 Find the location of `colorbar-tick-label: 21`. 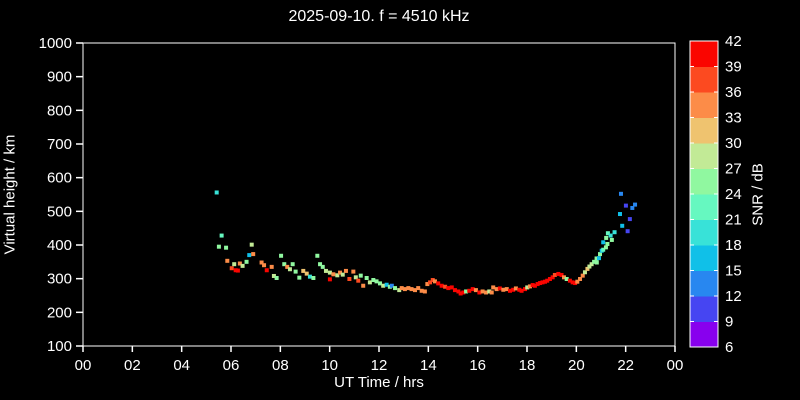

colorbar-tick-label: 21 is located at coordinates (733, 220).